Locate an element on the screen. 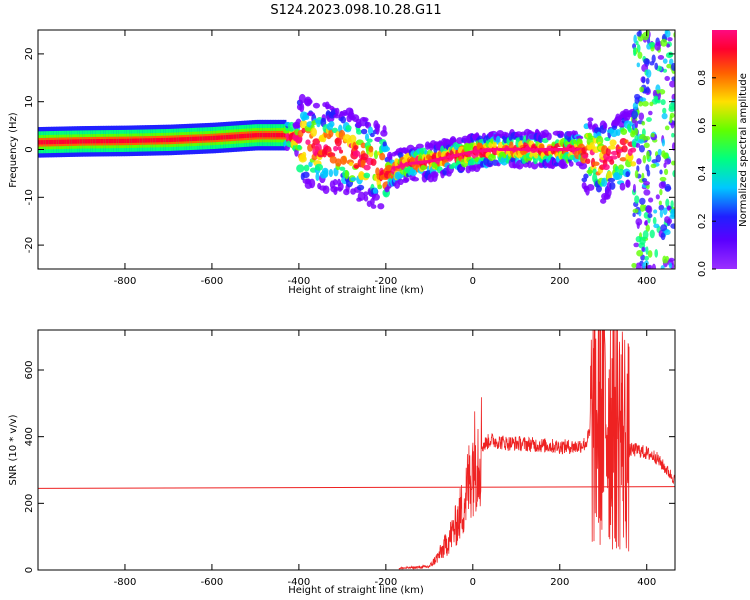 The image size is (750, 600). y-tick-label: 600 is located at coordinates (29, 369).